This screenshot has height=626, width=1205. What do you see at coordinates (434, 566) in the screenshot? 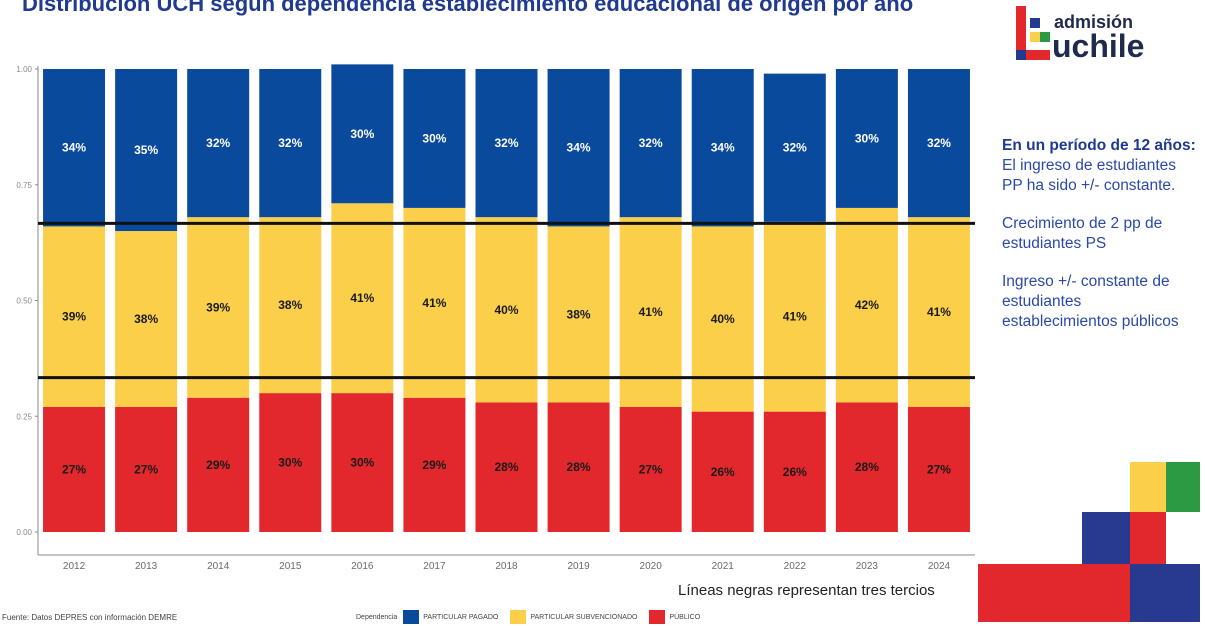
I see `x-tick-label: 2017` at bounding box center [434, 566].